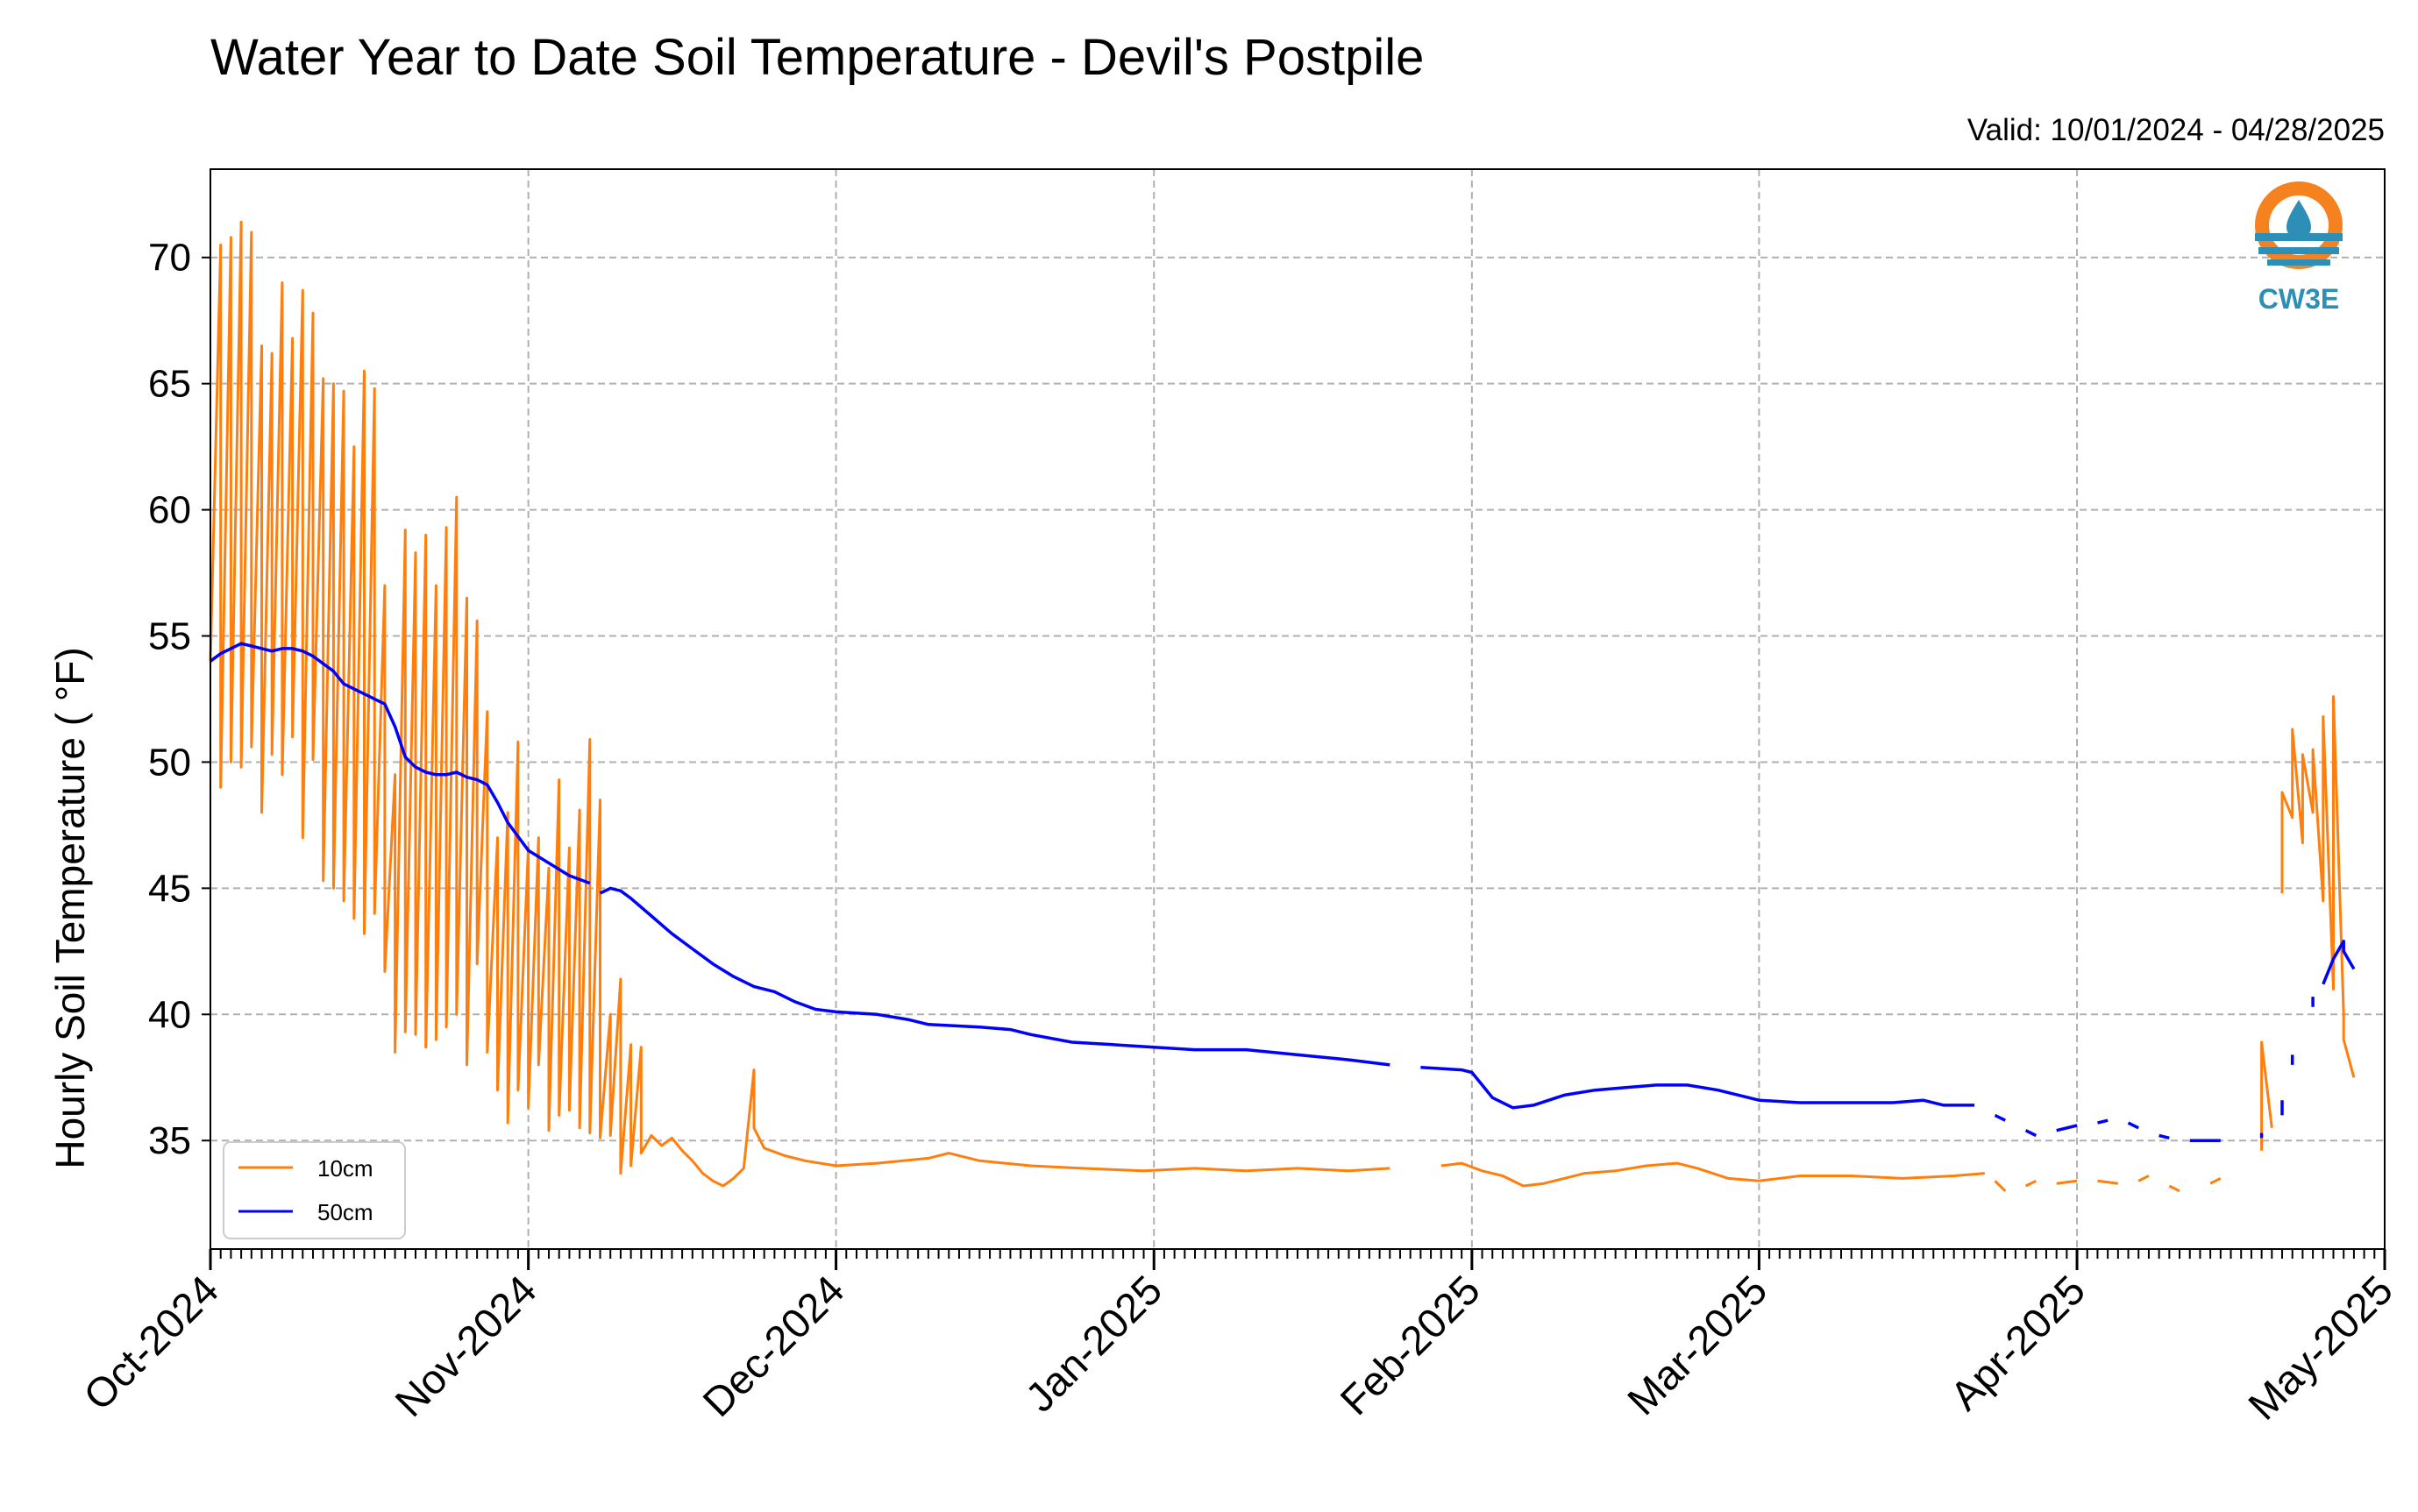  I want to click on ytick-label-35: 35, so click(169, 1140).